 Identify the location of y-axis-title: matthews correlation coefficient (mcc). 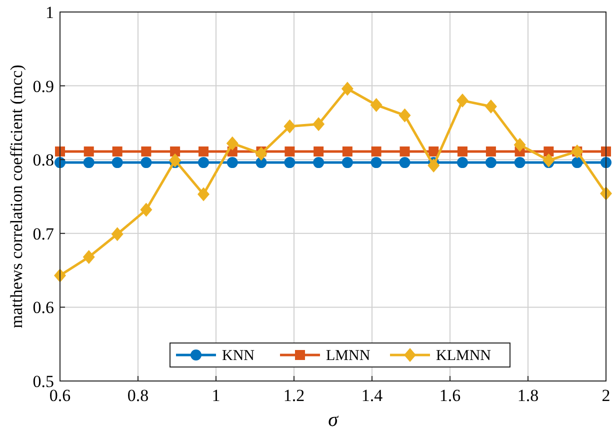
(16, 196).